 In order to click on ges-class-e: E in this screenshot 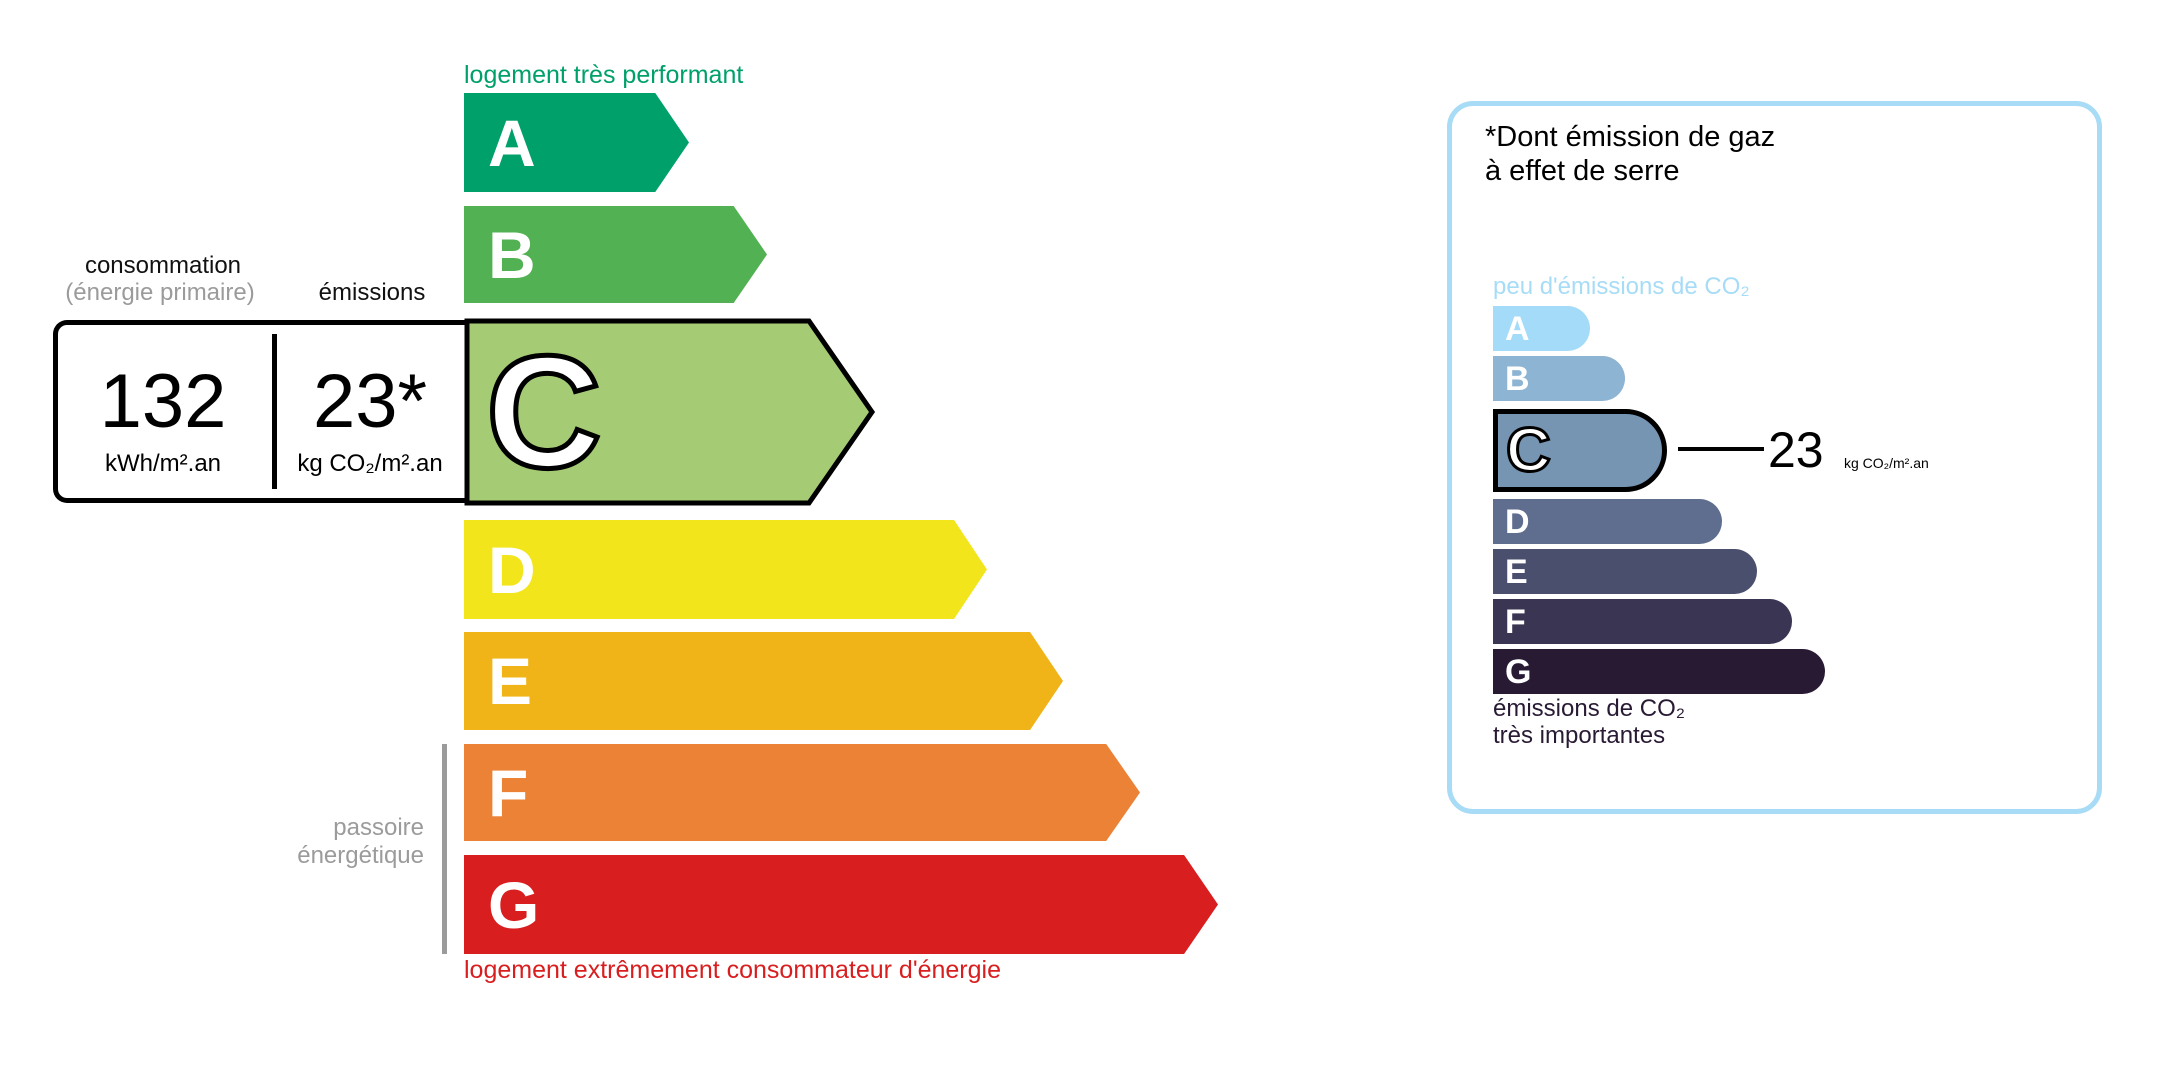, I will do `click(1625, 571)`.